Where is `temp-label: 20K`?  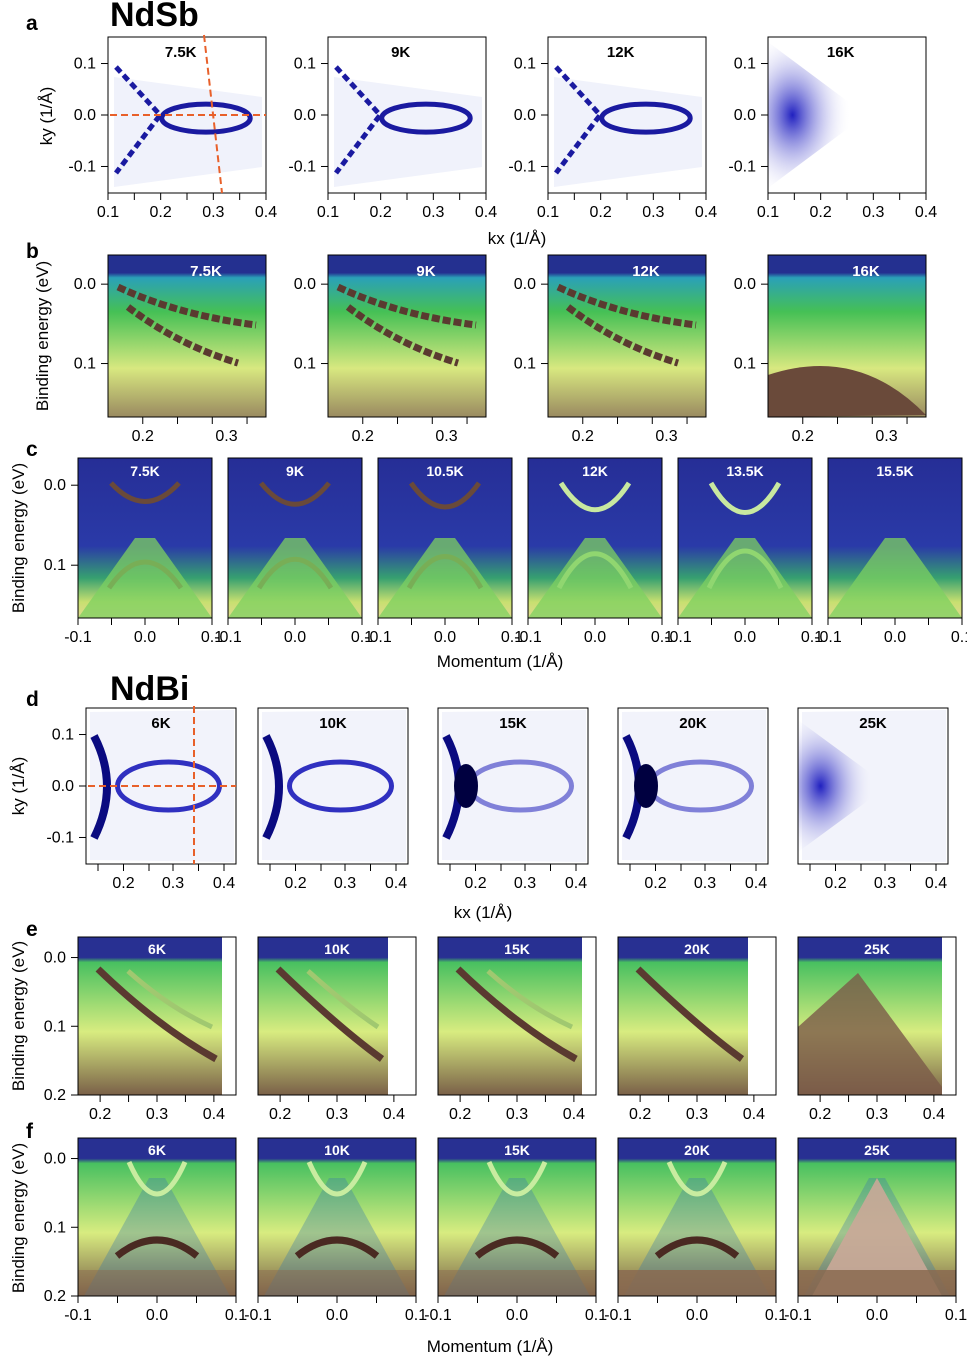 temp-label: 20K is located at coordinates (697, 1150).